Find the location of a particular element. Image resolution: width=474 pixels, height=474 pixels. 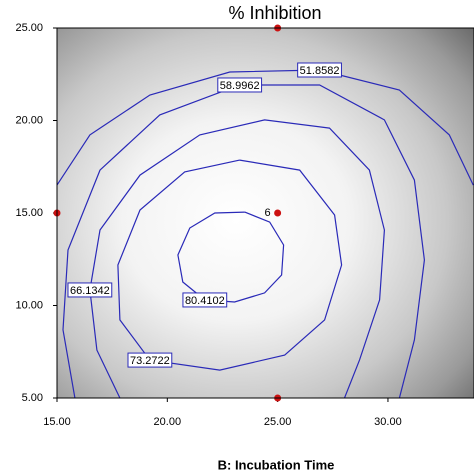

center-point-count: 6 is located at coordinates (268, 213).